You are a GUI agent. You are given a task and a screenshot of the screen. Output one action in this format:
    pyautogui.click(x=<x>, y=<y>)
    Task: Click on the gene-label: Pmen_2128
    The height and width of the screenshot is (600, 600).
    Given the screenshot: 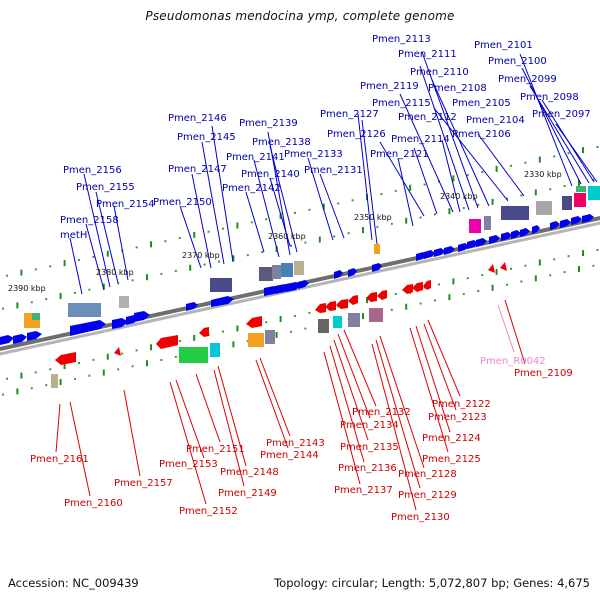 What is the action you would take?
    pyautogui.click(x=427, y=474)
    